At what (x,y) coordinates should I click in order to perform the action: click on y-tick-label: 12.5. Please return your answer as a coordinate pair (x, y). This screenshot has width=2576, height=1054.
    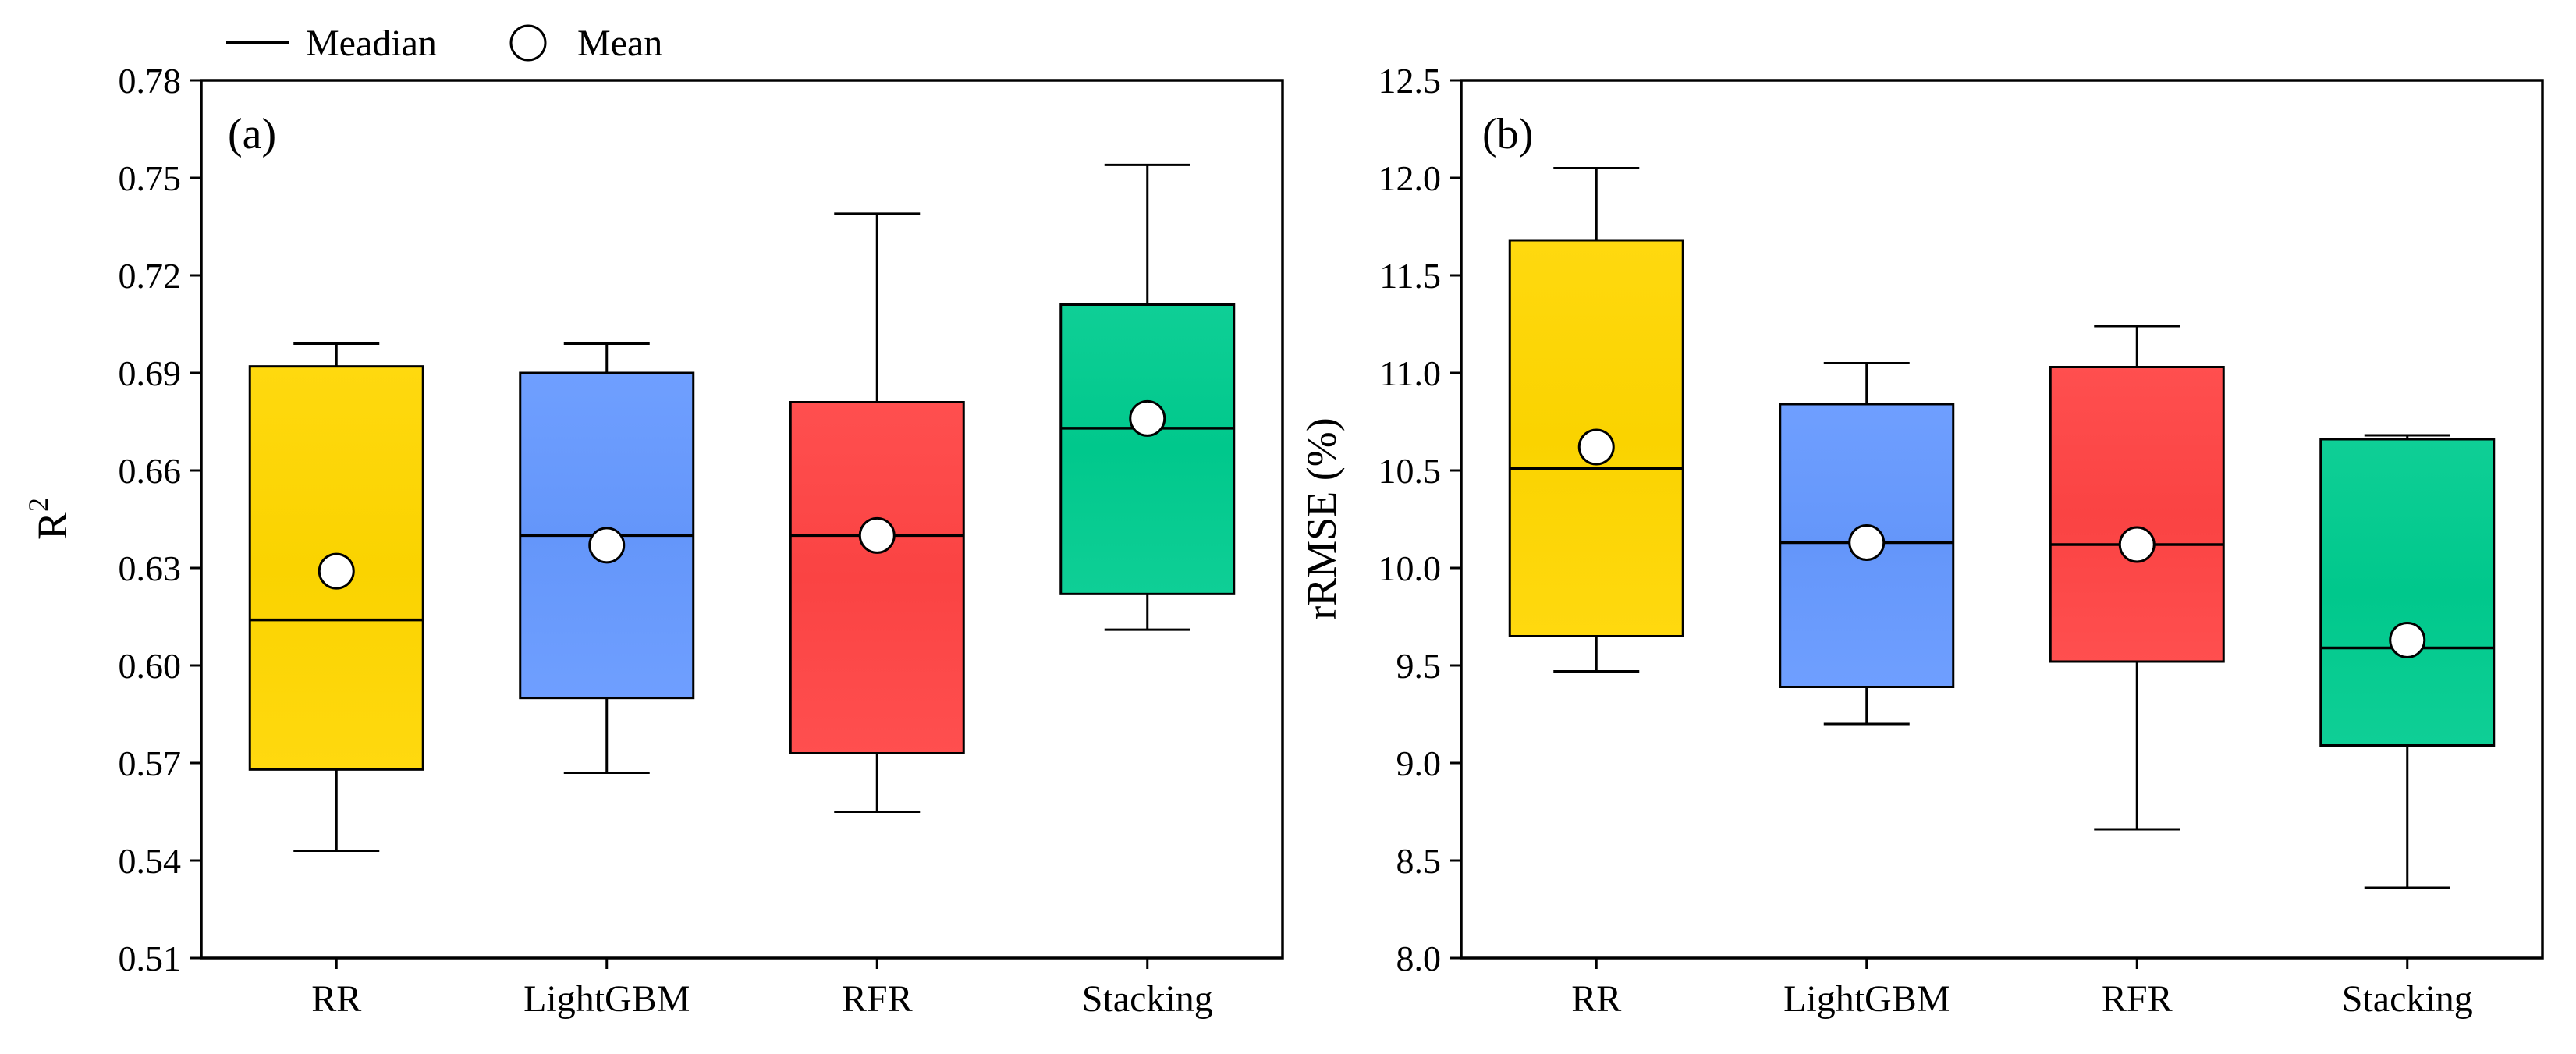
    Looking at the image, I should click on (1410, 81).